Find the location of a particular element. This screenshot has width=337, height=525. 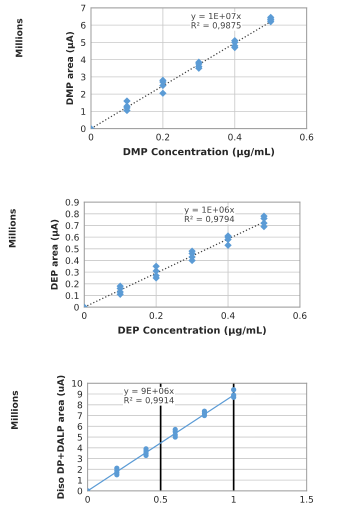

y-tick-label: 0.7 is located at coordinates (72, 226).